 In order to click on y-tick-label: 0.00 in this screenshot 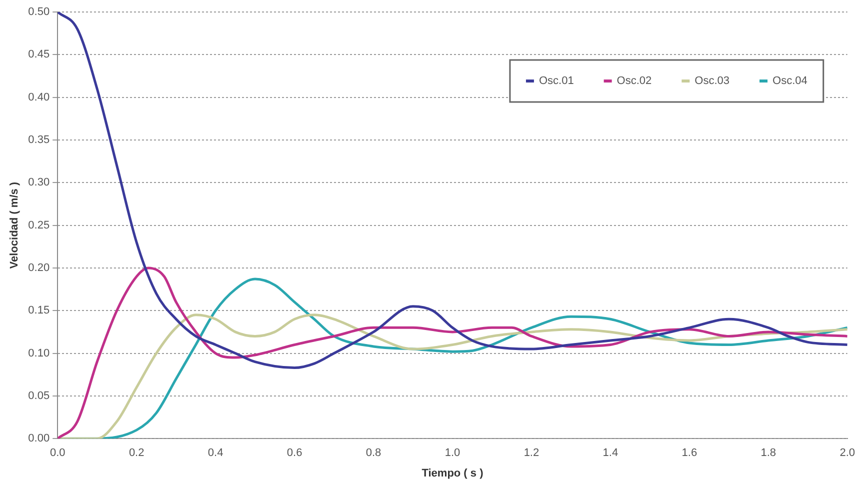, I will do `click(39, 438)`.